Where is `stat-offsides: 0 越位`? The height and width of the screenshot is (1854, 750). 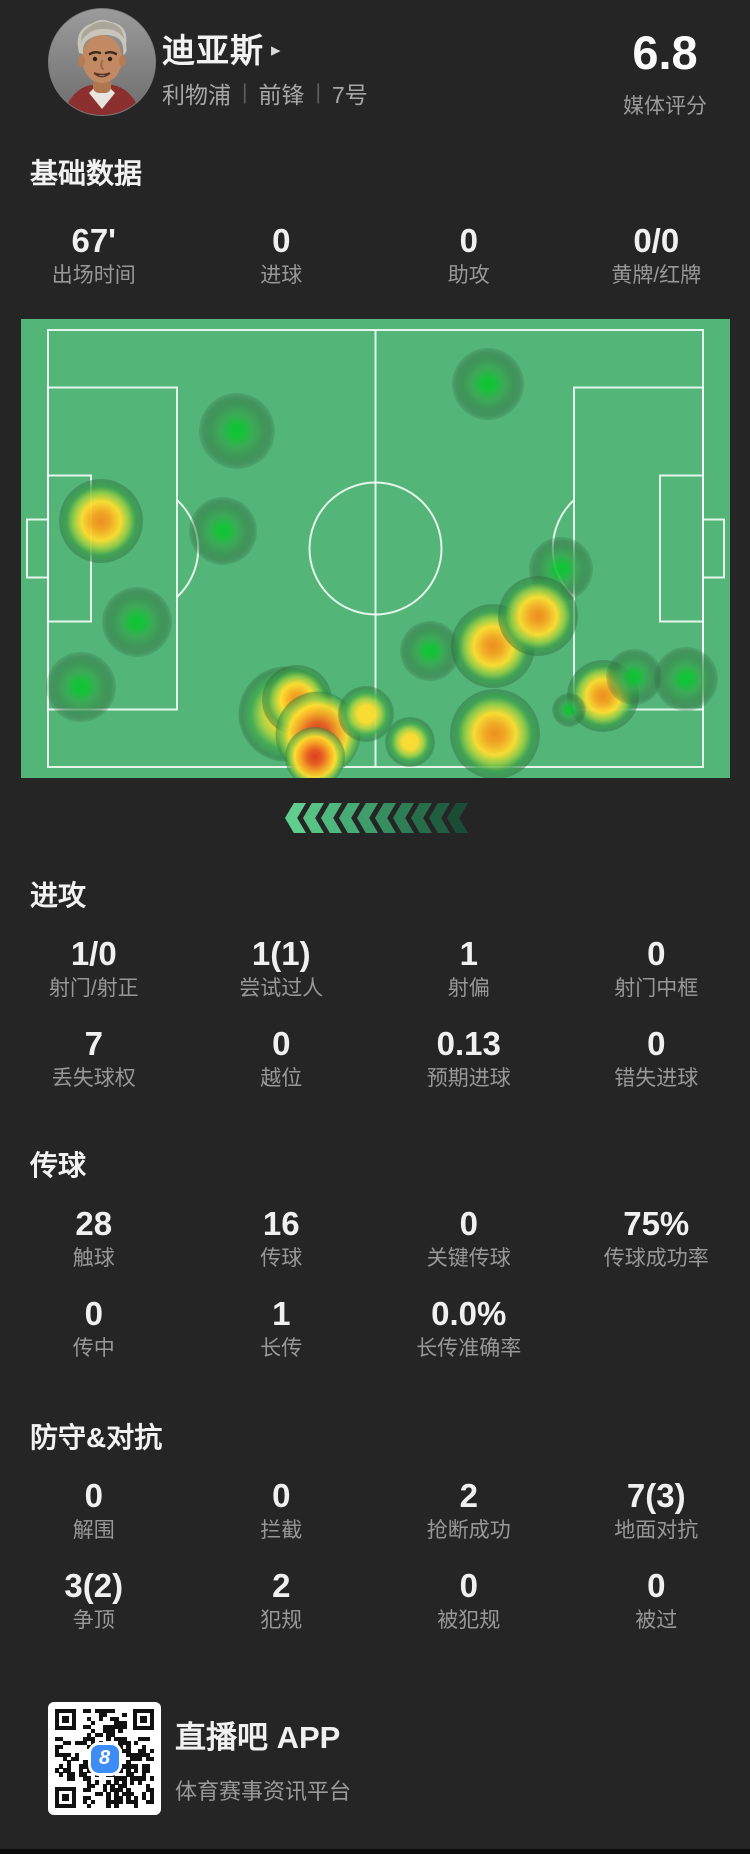
stat-offsides: 0 越位 is located at coordinates (282, 1058).